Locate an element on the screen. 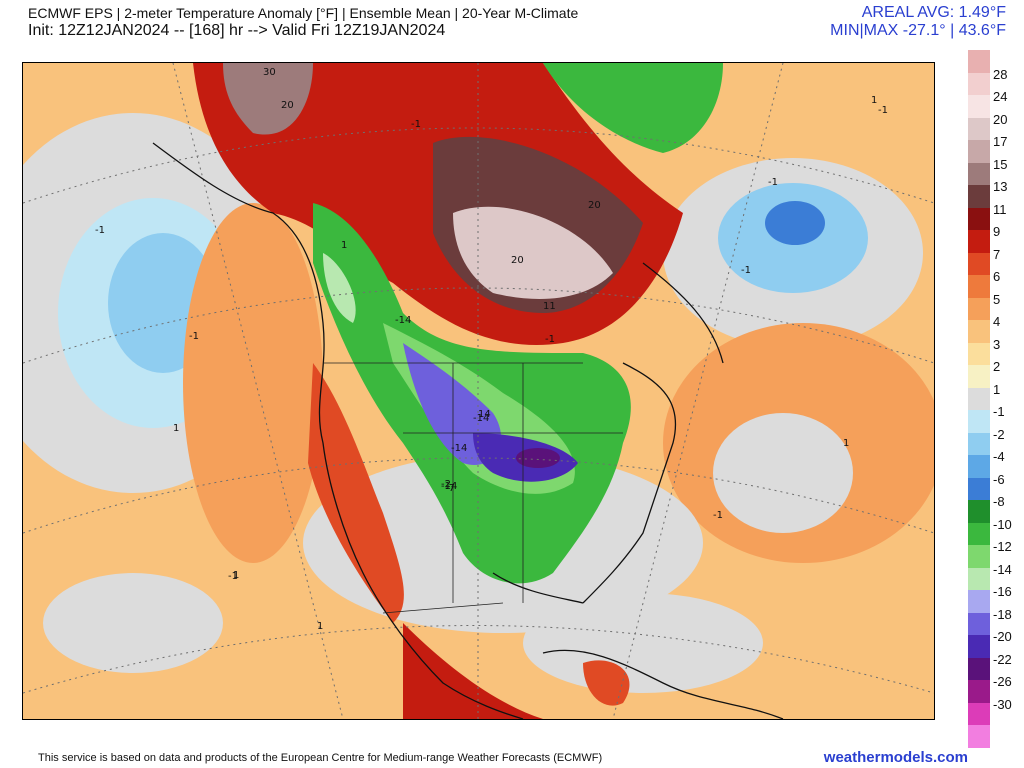  color-scale-label: -16 is located at coordinates (1002, 592).